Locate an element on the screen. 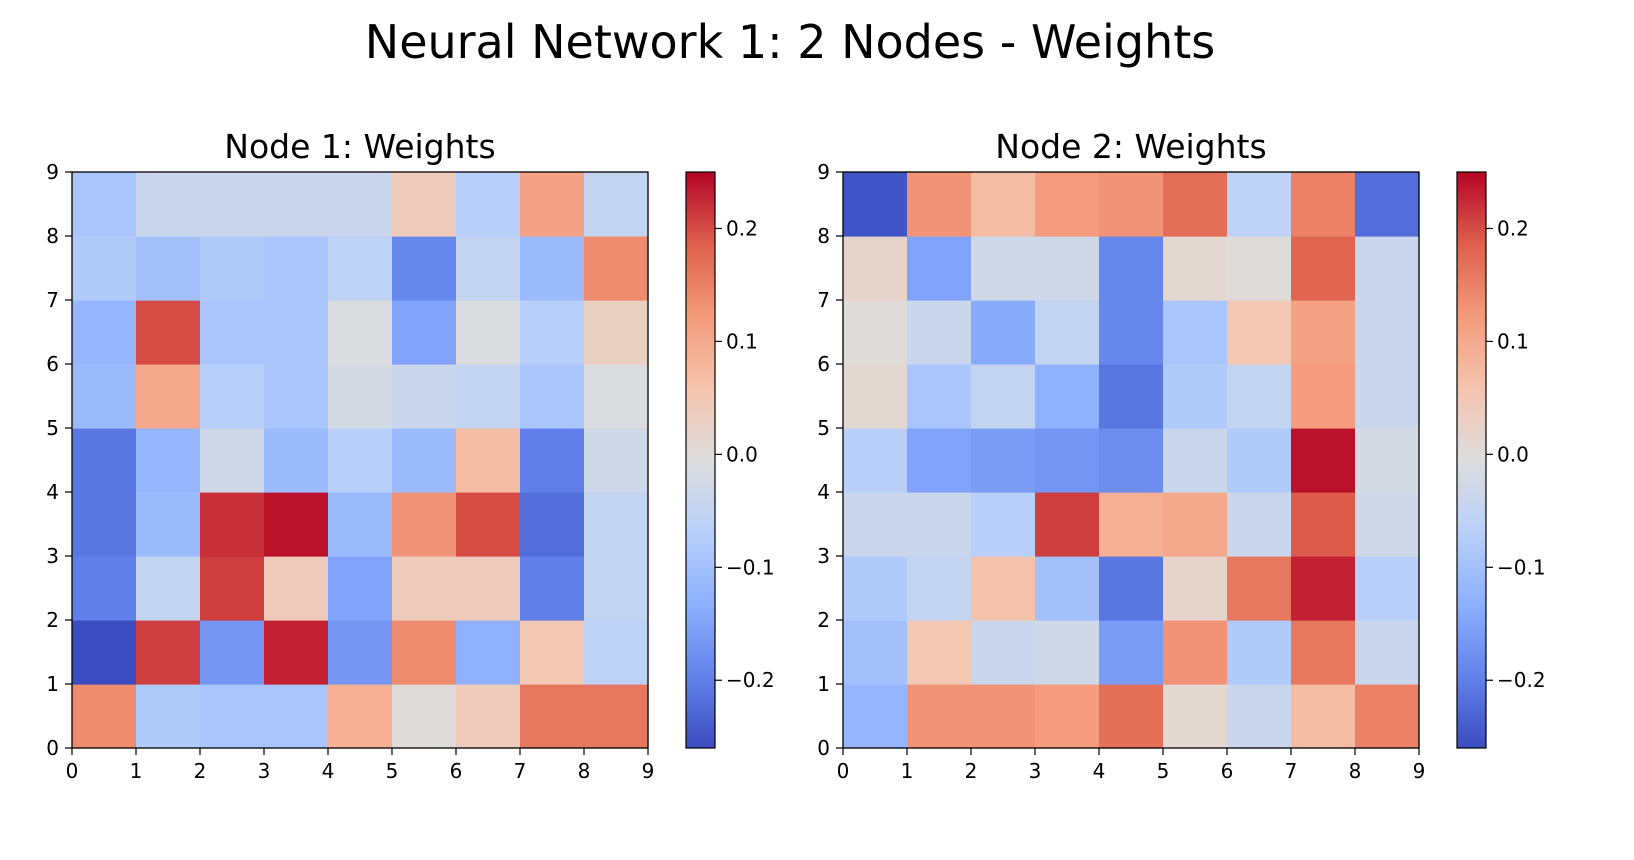  y-tick-label: 0 is located at coordinates (52, 748).